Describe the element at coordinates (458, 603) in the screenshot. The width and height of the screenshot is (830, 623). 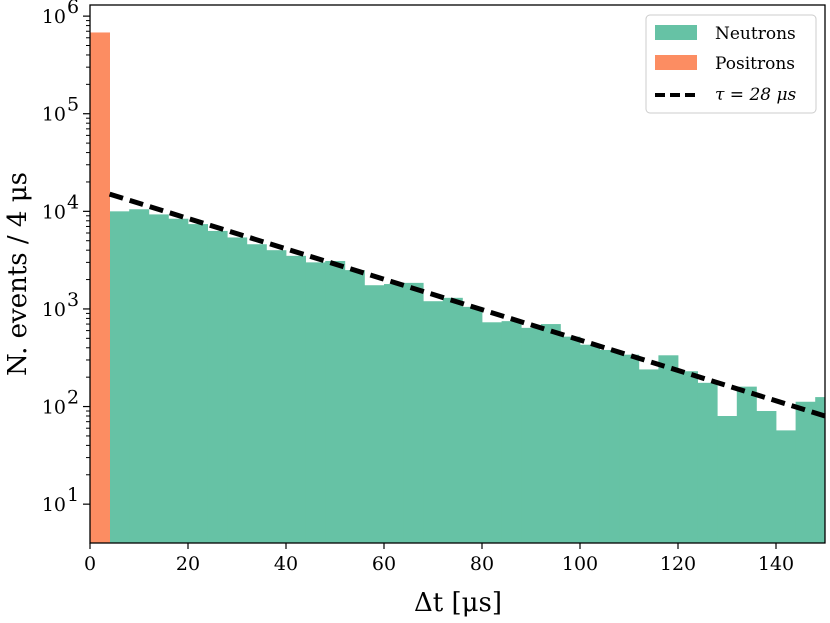
I see `x-axis-label: Δt [μs]` at that location.